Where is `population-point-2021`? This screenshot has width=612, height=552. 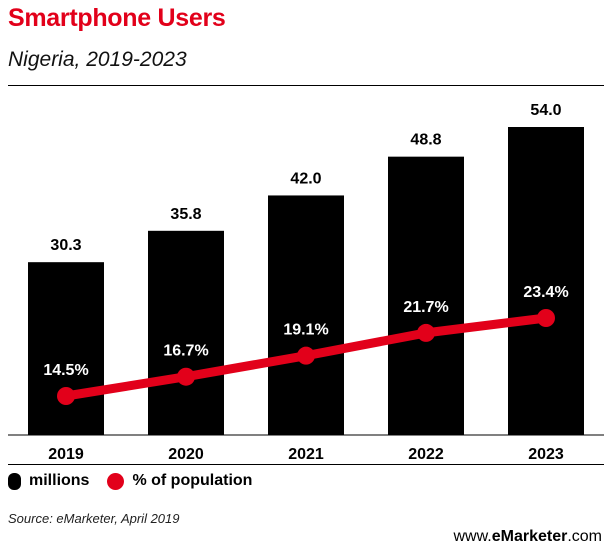 population-point-2021 is located at coordinates (306, 355).